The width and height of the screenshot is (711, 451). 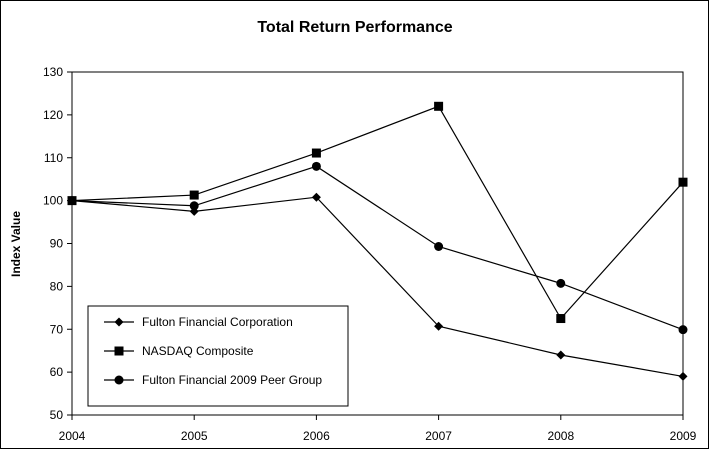 I want to click on y-tick-label: 130, so click(x=53, y=72).